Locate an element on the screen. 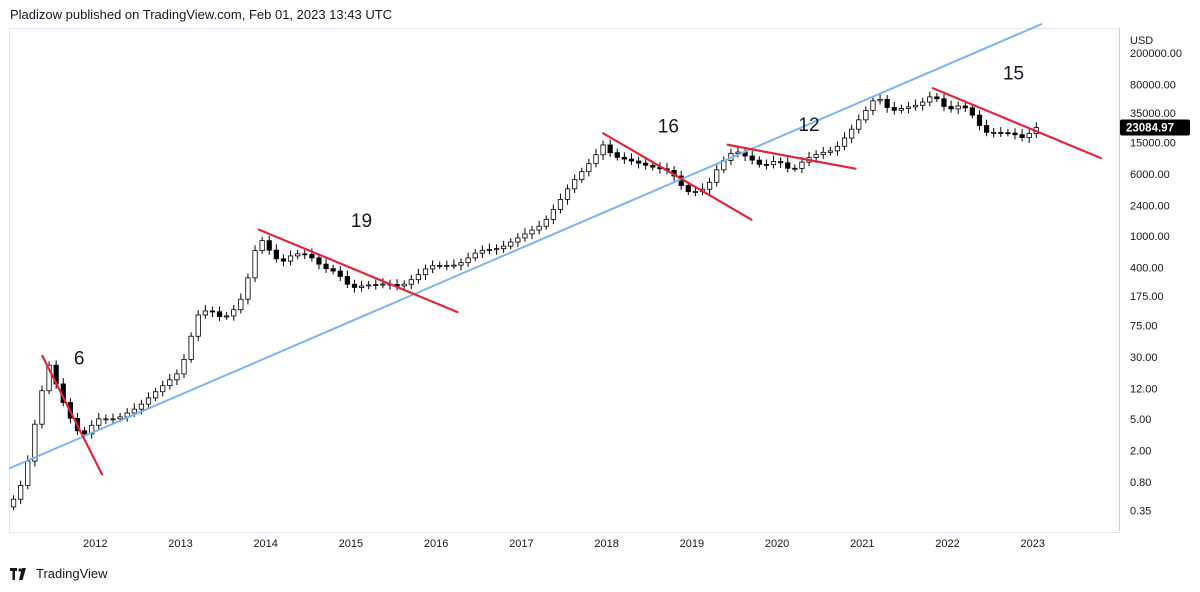 The height and width of the screenshot is (592, 1200). y-tick-label: 15000.00 is located at coordinates (1153, 143).